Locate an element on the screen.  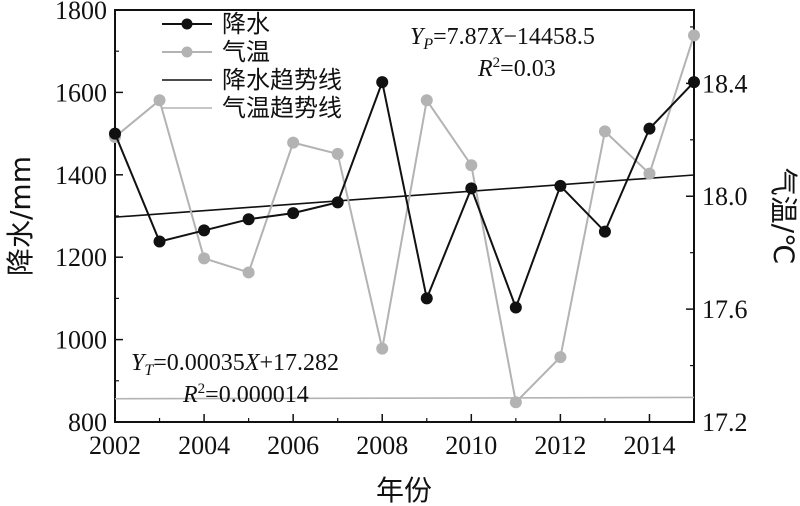
precip-point-2009 is located at coordinates (426, 298).